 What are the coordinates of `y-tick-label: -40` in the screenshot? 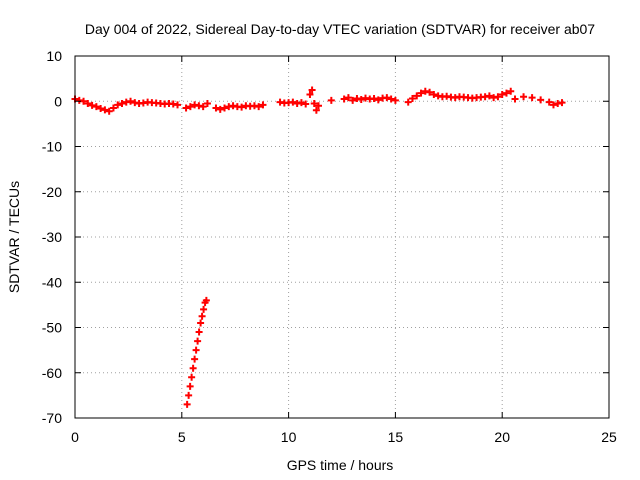 It's located at (52, 282).